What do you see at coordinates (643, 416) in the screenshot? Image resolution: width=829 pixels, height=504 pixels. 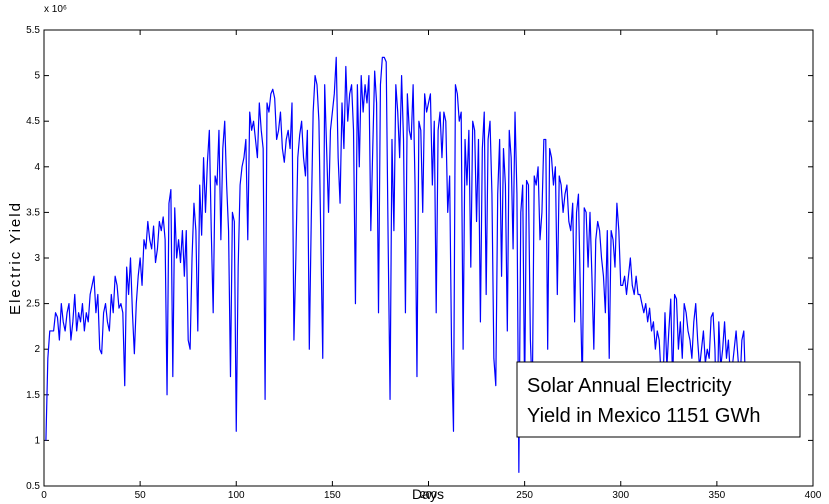 I see `annotation-text: Yield in Mexico 1151 GWh` at bounding box center [643, 416].